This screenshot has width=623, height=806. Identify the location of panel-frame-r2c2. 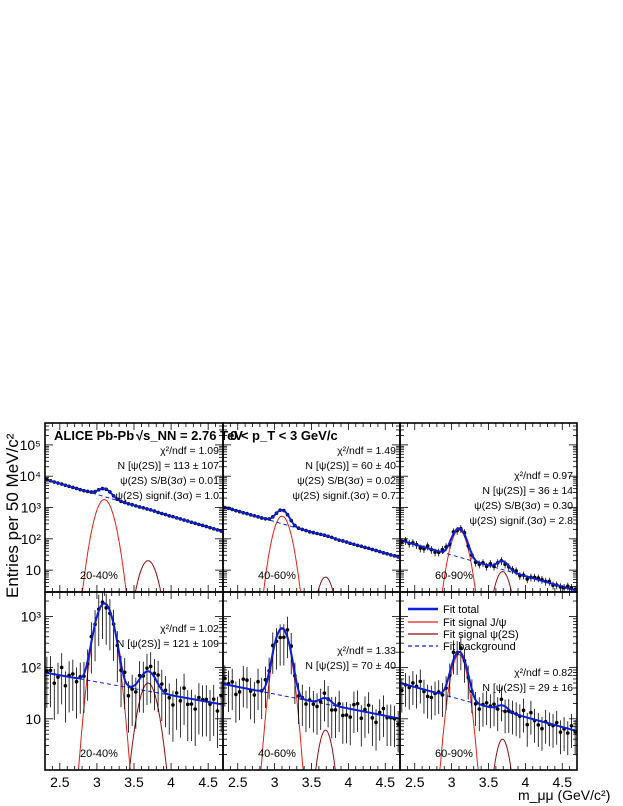
(311, 681).